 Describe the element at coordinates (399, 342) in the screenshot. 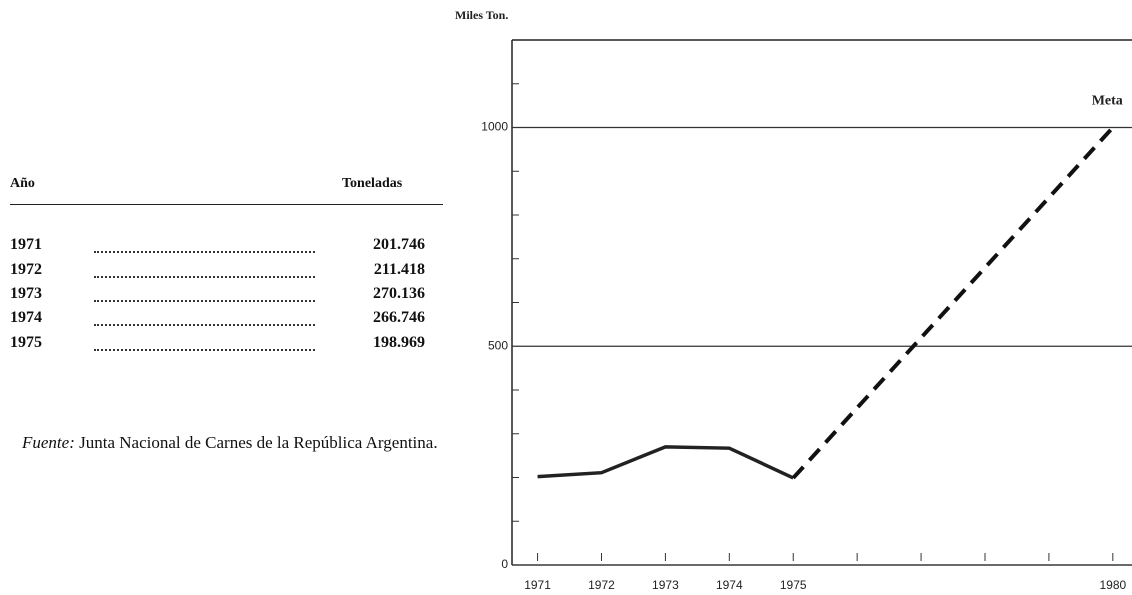

I see `tons-cell: 198.969` at that location.